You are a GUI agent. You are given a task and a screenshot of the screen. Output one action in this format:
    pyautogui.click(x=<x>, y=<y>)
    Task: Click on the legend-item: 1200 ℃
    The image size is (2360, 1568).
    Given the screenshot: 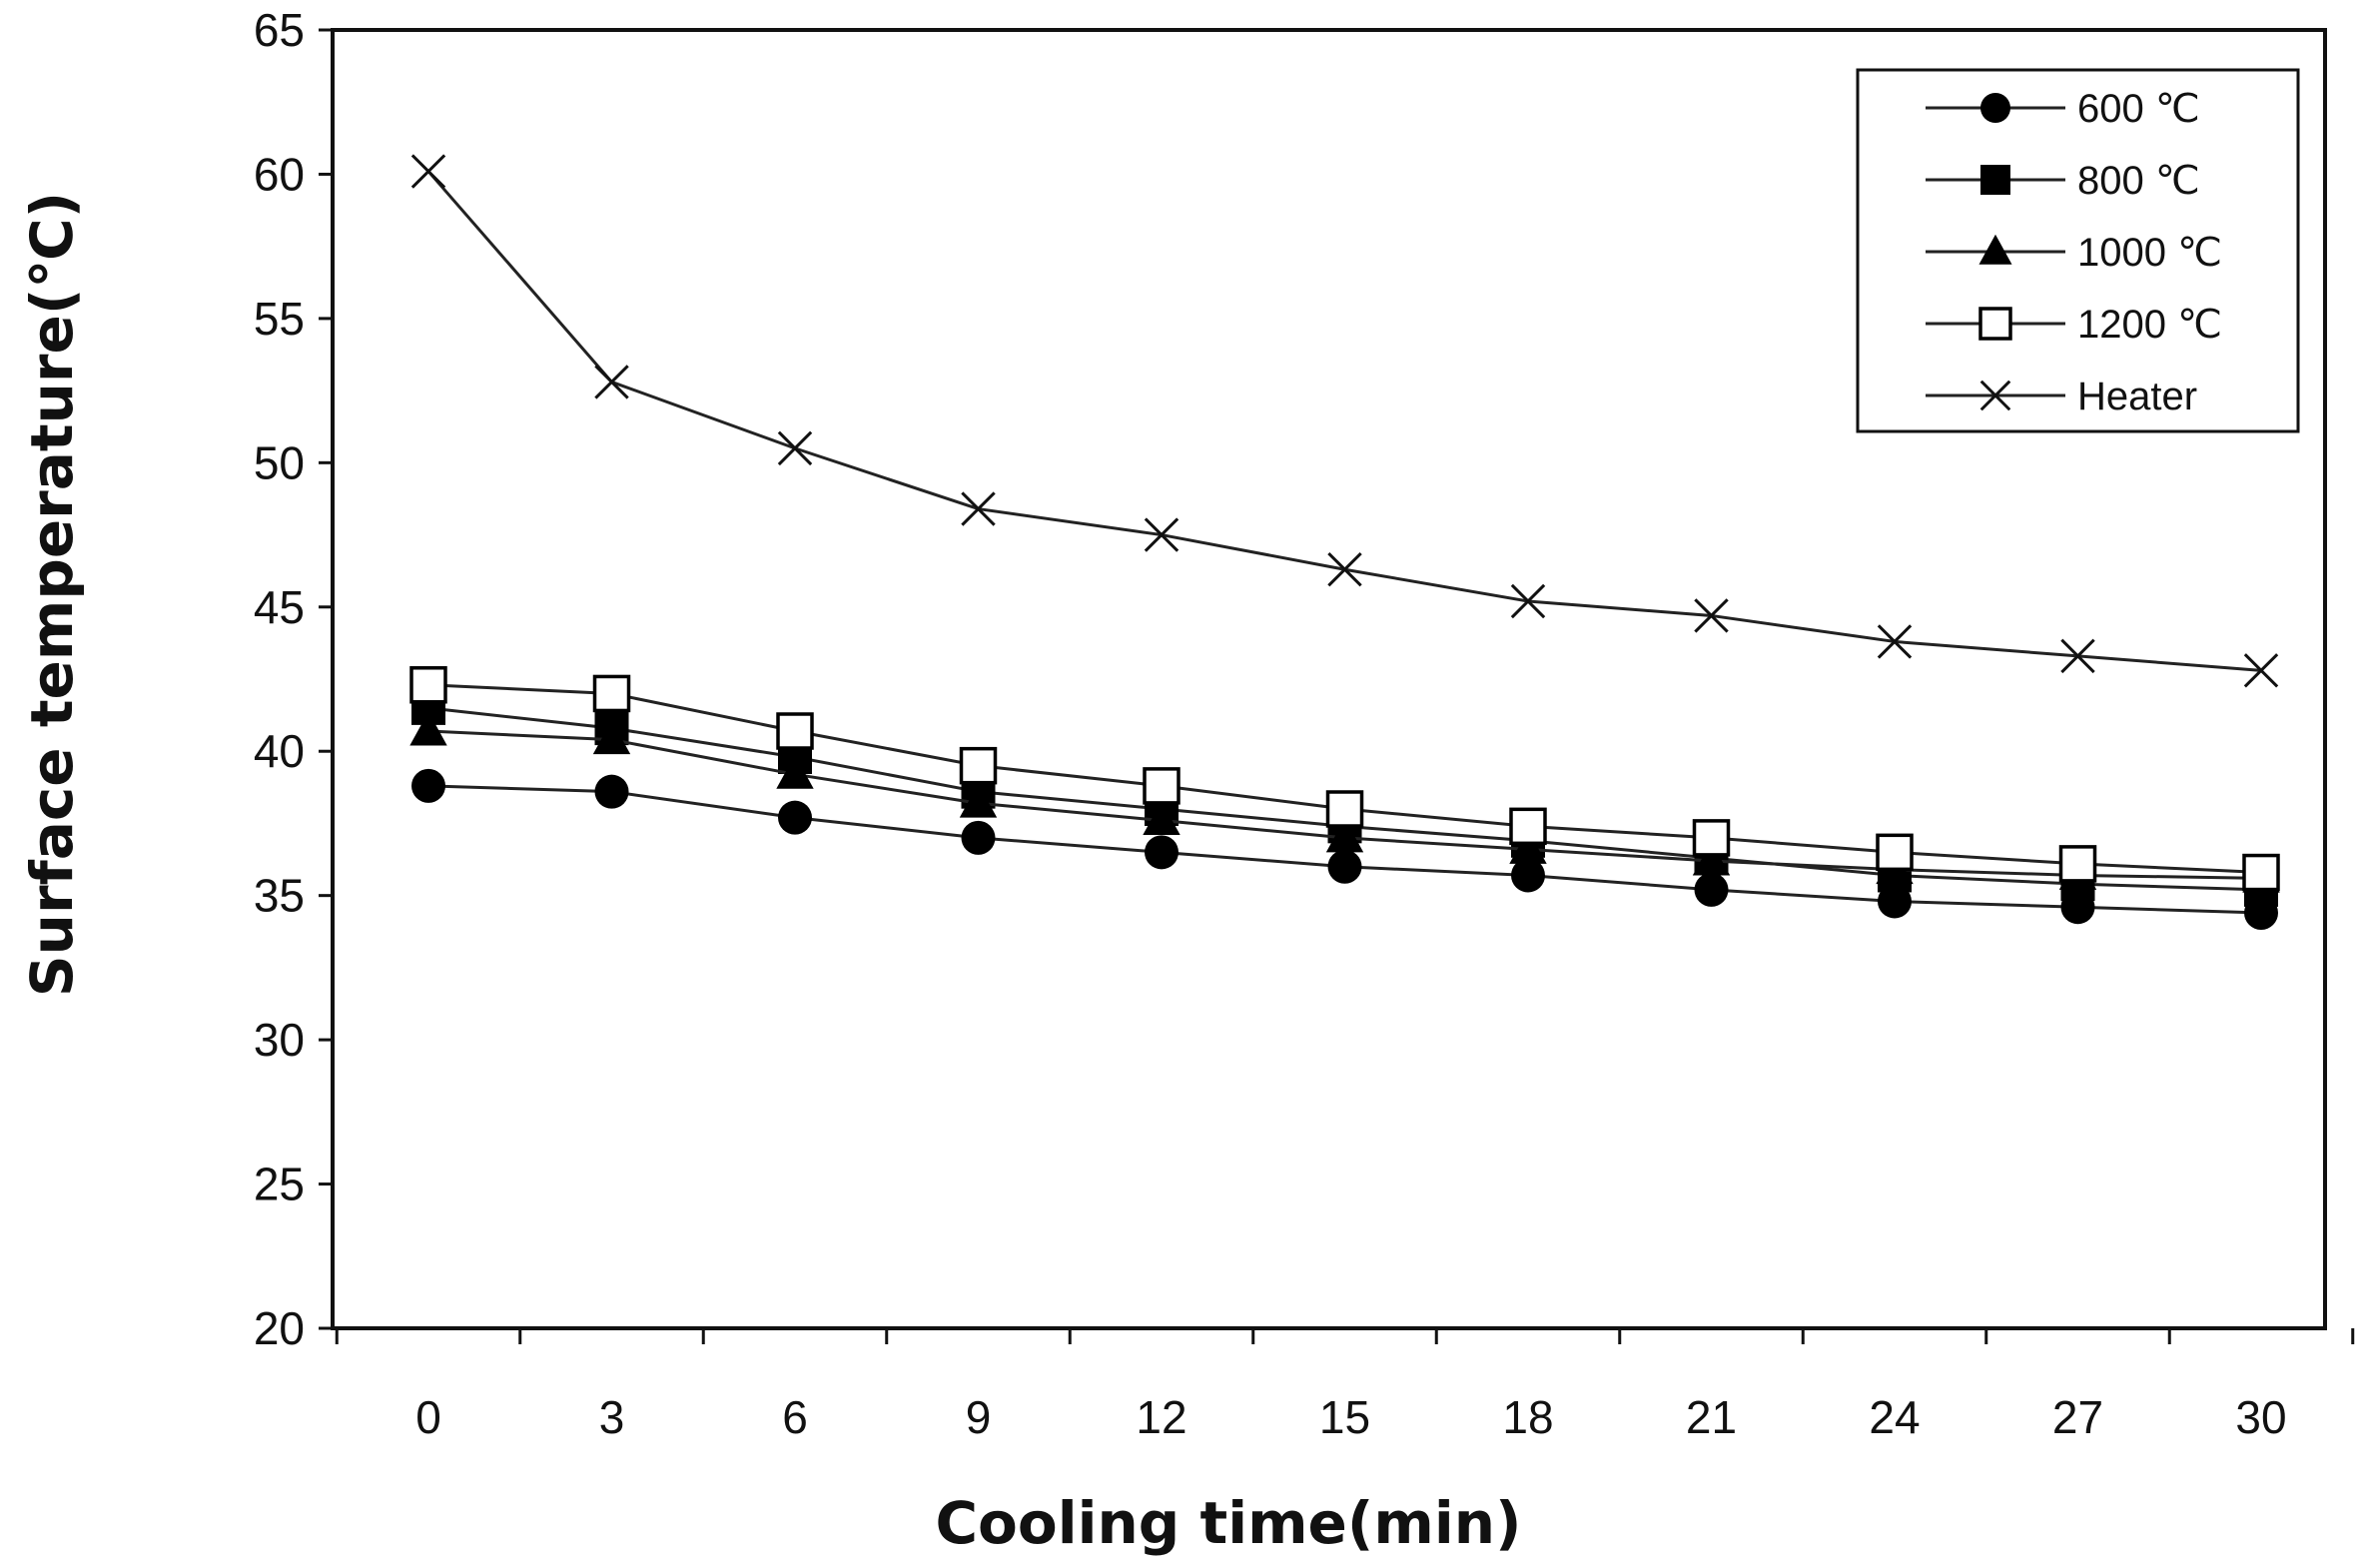 What is the action you would take?
    pyautogui.click(x=2074, y=325)
    